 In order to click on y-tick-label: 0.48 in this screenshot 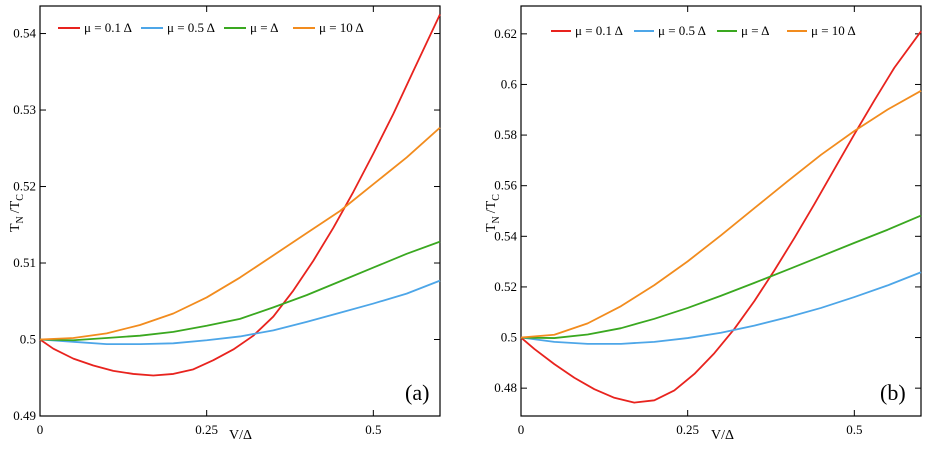, I will do `click(505, 387)`.